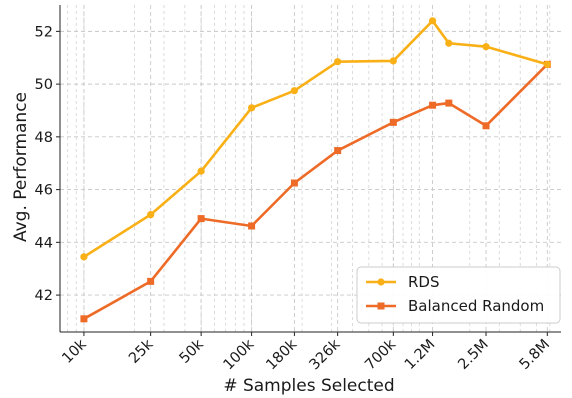 The width and height of the screenshot is (572, 398). Describe the element at coordinates (380, 354) in the screenshot. I see `x-tick-label: 700k` at that location.